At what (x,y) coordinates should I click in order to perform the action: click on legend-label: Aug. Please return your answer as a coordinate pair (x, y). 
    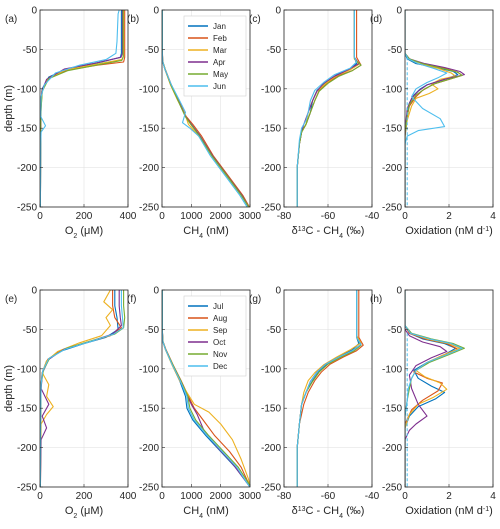
    Looking at the image, I should click on (220, 318).